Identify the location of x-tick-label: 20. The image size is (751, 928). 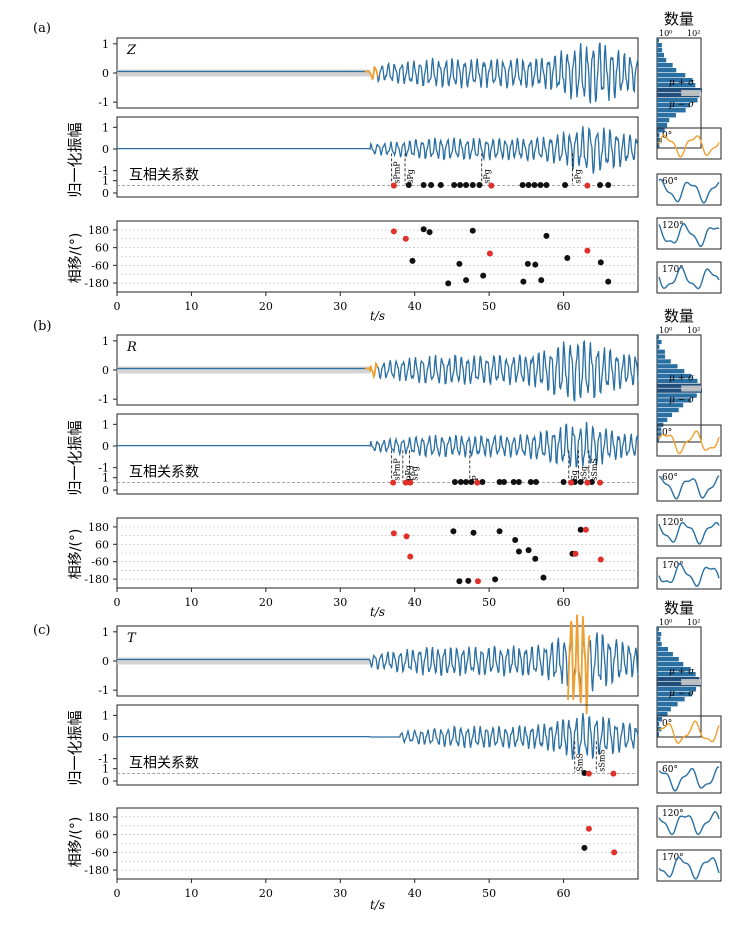
(266, 893).